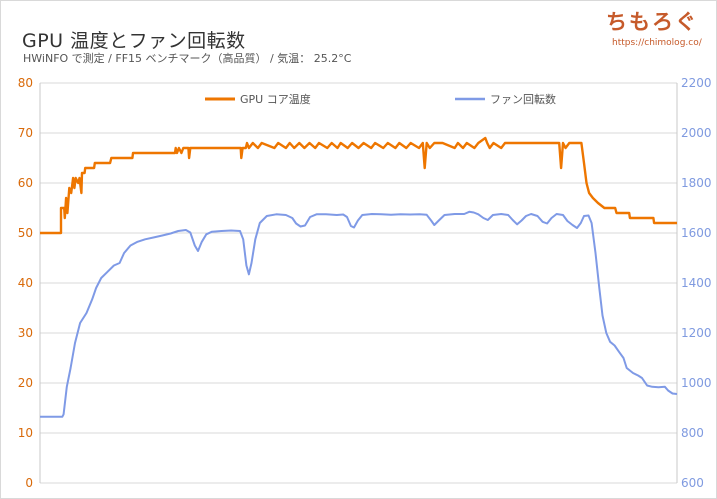  Describe the element at coordinates (696, 333) in the screenshot. I see `y-right-tick-label: 1200` at that location.